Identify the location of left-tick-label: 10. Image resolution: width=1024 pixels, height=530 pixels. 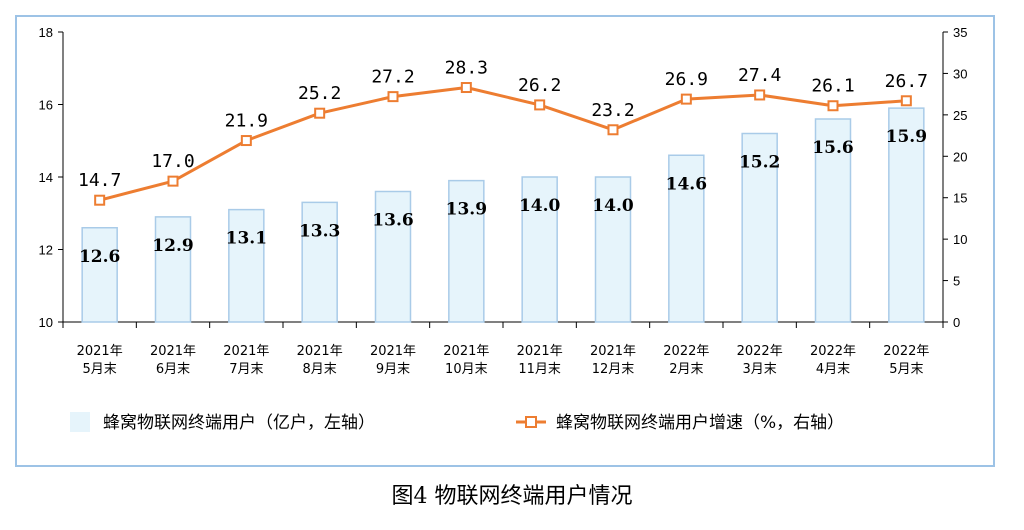
(46, 322).